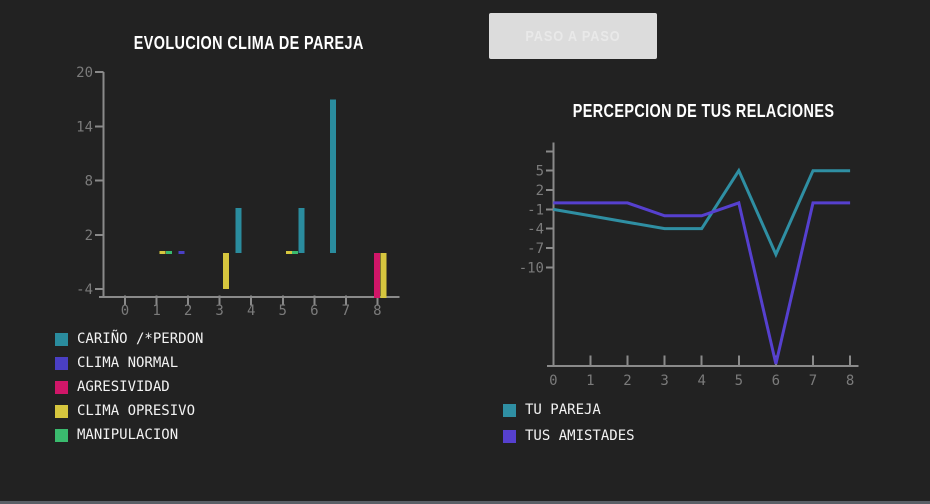 The width and height of the screenshot is (930, 504). Describe the element at coordinates (535, 249) in the screenshot. I see `y-tick-label: -7` at that location.